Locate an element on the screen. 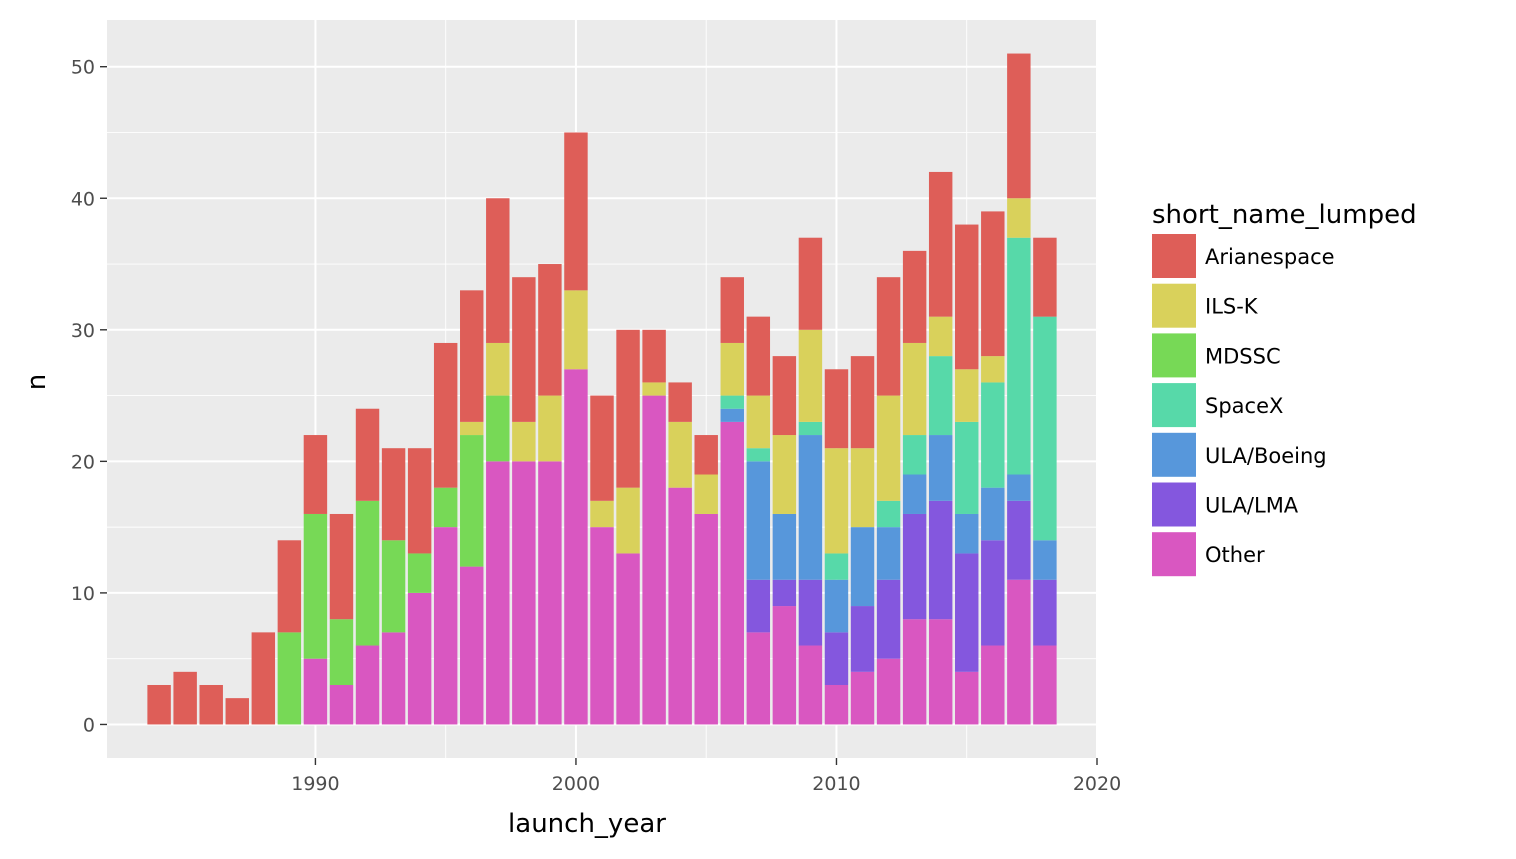 This screenshot has height=859, width=1516. bar-2007-ula-boeing is located at coordinates (758, 520).